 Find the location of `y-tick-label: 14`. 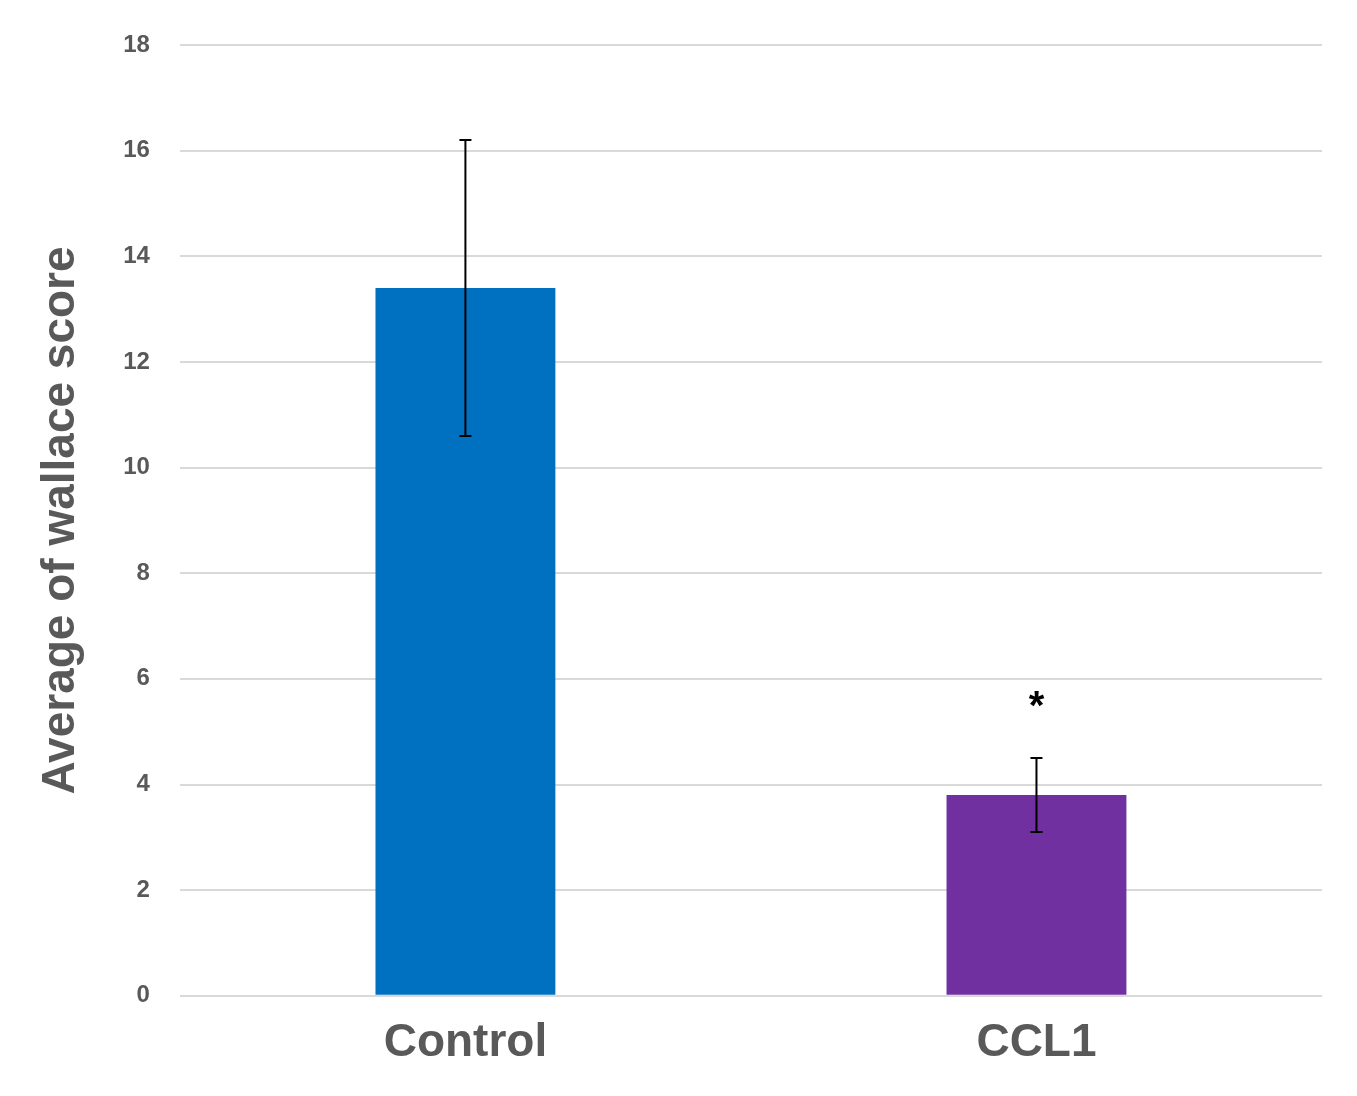

y-tick-label: 14 is located at coordinates (137, 254).